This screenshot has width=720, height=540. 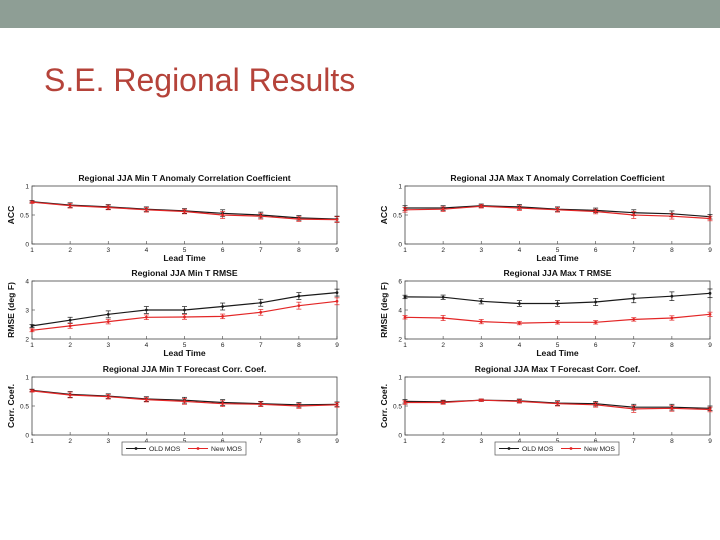 I want to click on chart-2-x-tick-label: 5, so click(x=185, y=441).